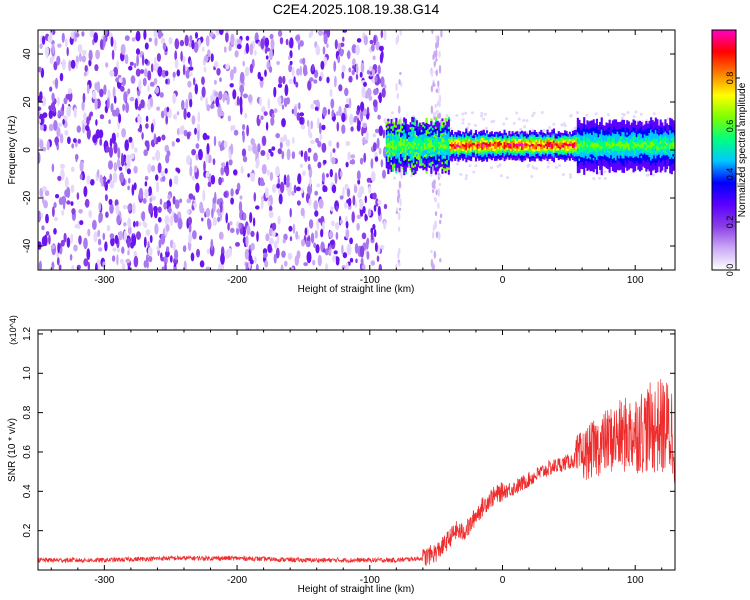 The image size is (750, 600). Describe the element at coordinates (730, 174) in the screenshot. I see `colorbar-tick-label: 0.4` at that location.